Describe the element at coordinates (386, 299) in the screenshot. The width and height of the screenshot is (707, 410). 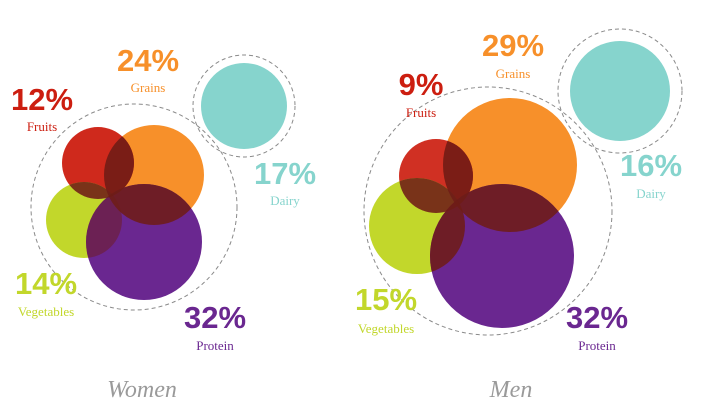
I see `men-vegetables-value: 15%` at that location.